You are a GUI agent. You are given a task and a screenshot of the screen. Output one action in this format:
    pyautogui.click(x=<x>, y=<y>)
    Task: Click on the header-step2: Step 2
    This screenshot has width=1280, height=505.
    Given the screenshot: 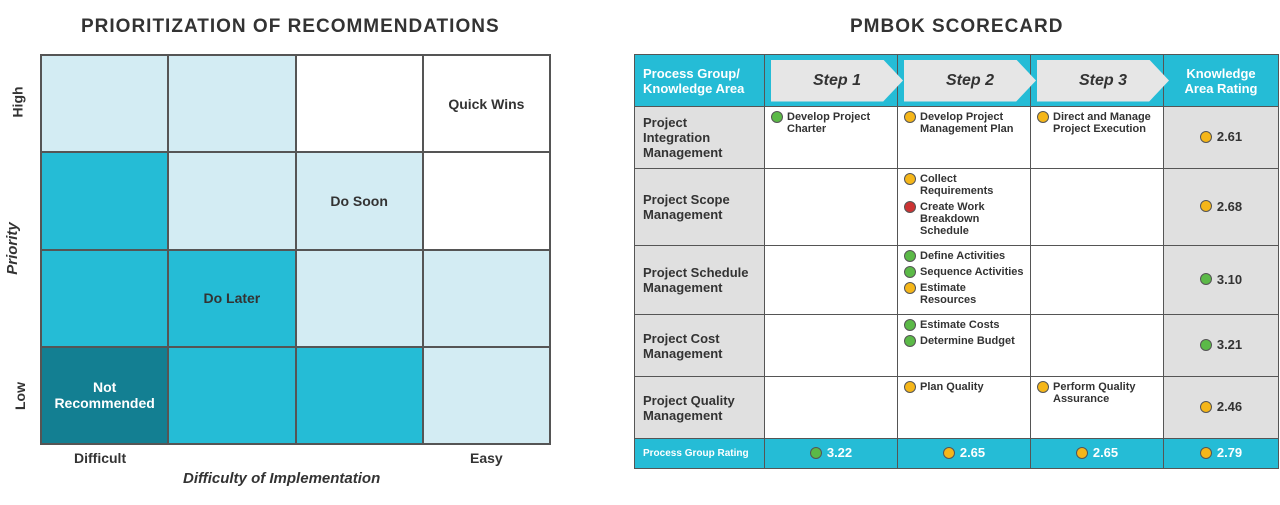 What is the action you would take?
    pyautogui.click(x=966, y=80)
    